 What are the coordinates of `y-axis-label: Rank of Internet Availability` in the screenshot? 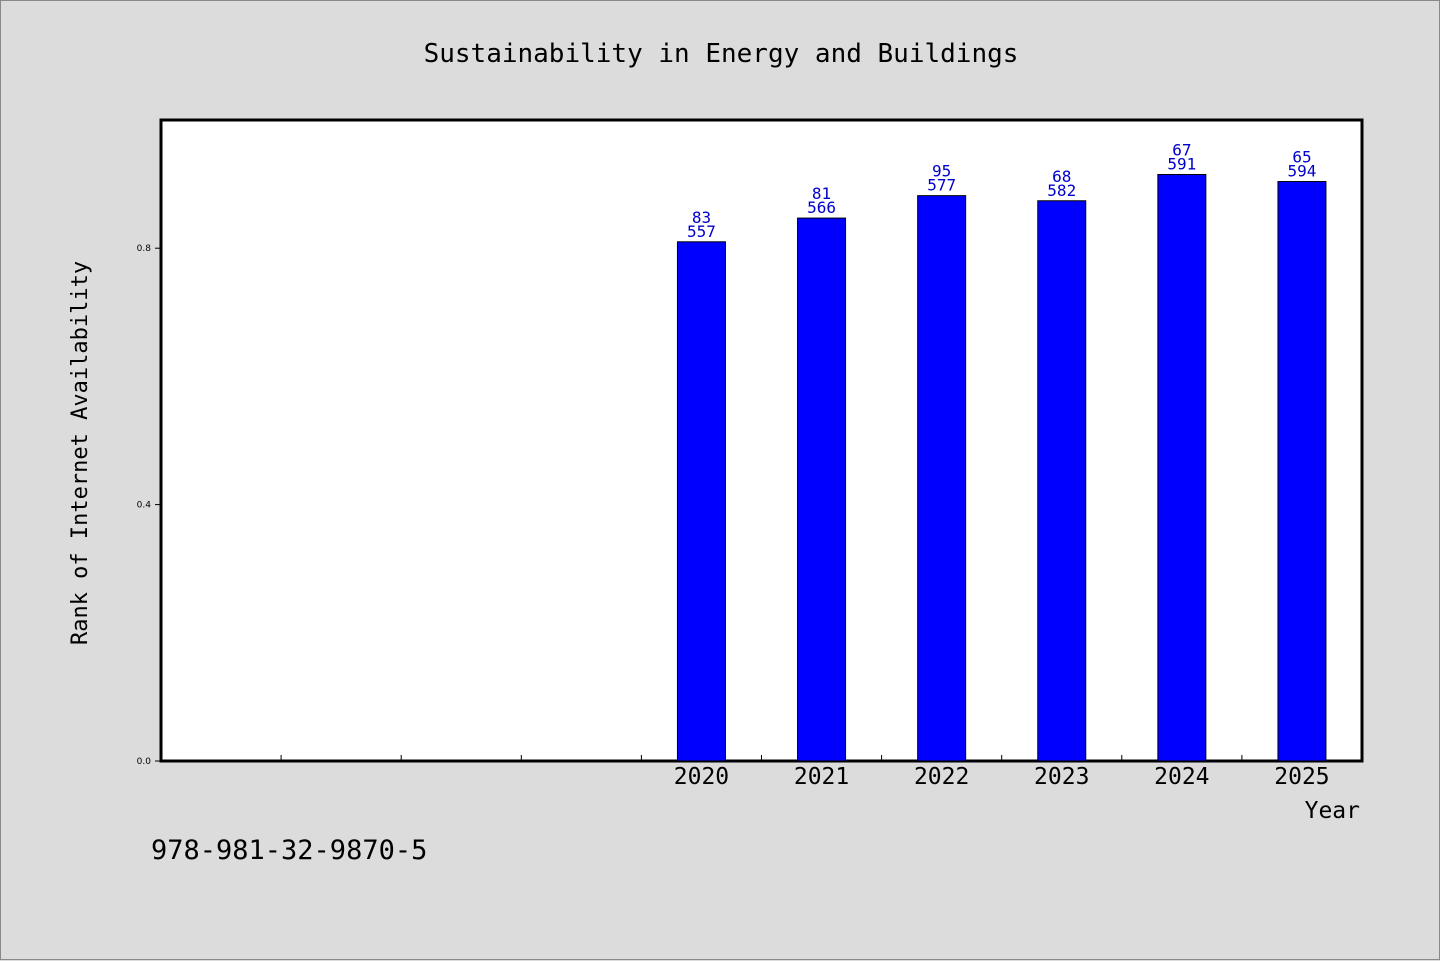 It's located at (80, 453).